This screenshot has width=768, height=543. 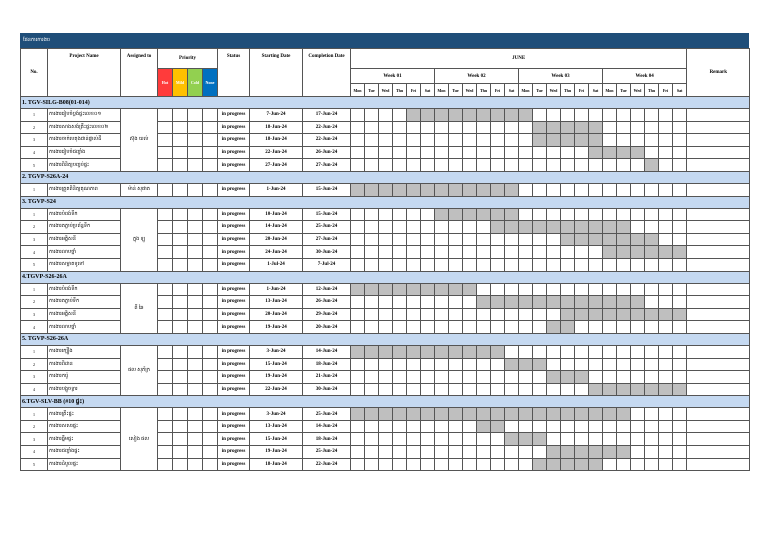 I want to click on day-header: Fri, so click(x=581, y=90).